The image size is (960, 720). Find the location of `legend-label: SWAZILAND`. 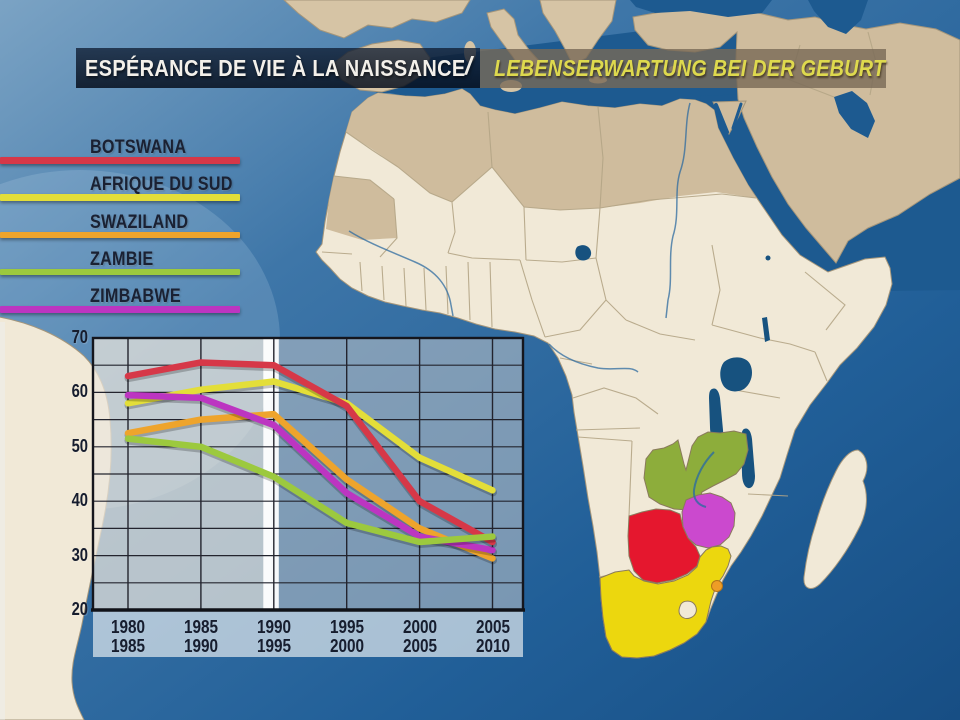

legend-label: SWAZILAND is located at coordinates (139, 222).